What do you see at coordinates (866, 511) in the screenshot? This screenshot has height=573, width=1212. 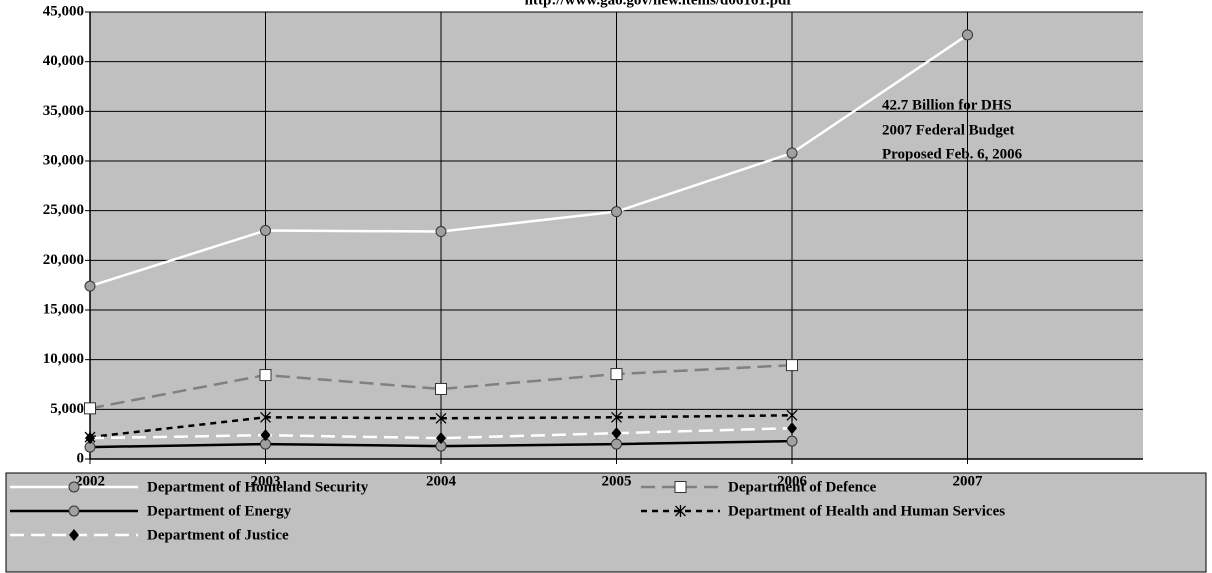 I see `legend-label: Department of Health and Human Services` at bounding box center [866, 511].